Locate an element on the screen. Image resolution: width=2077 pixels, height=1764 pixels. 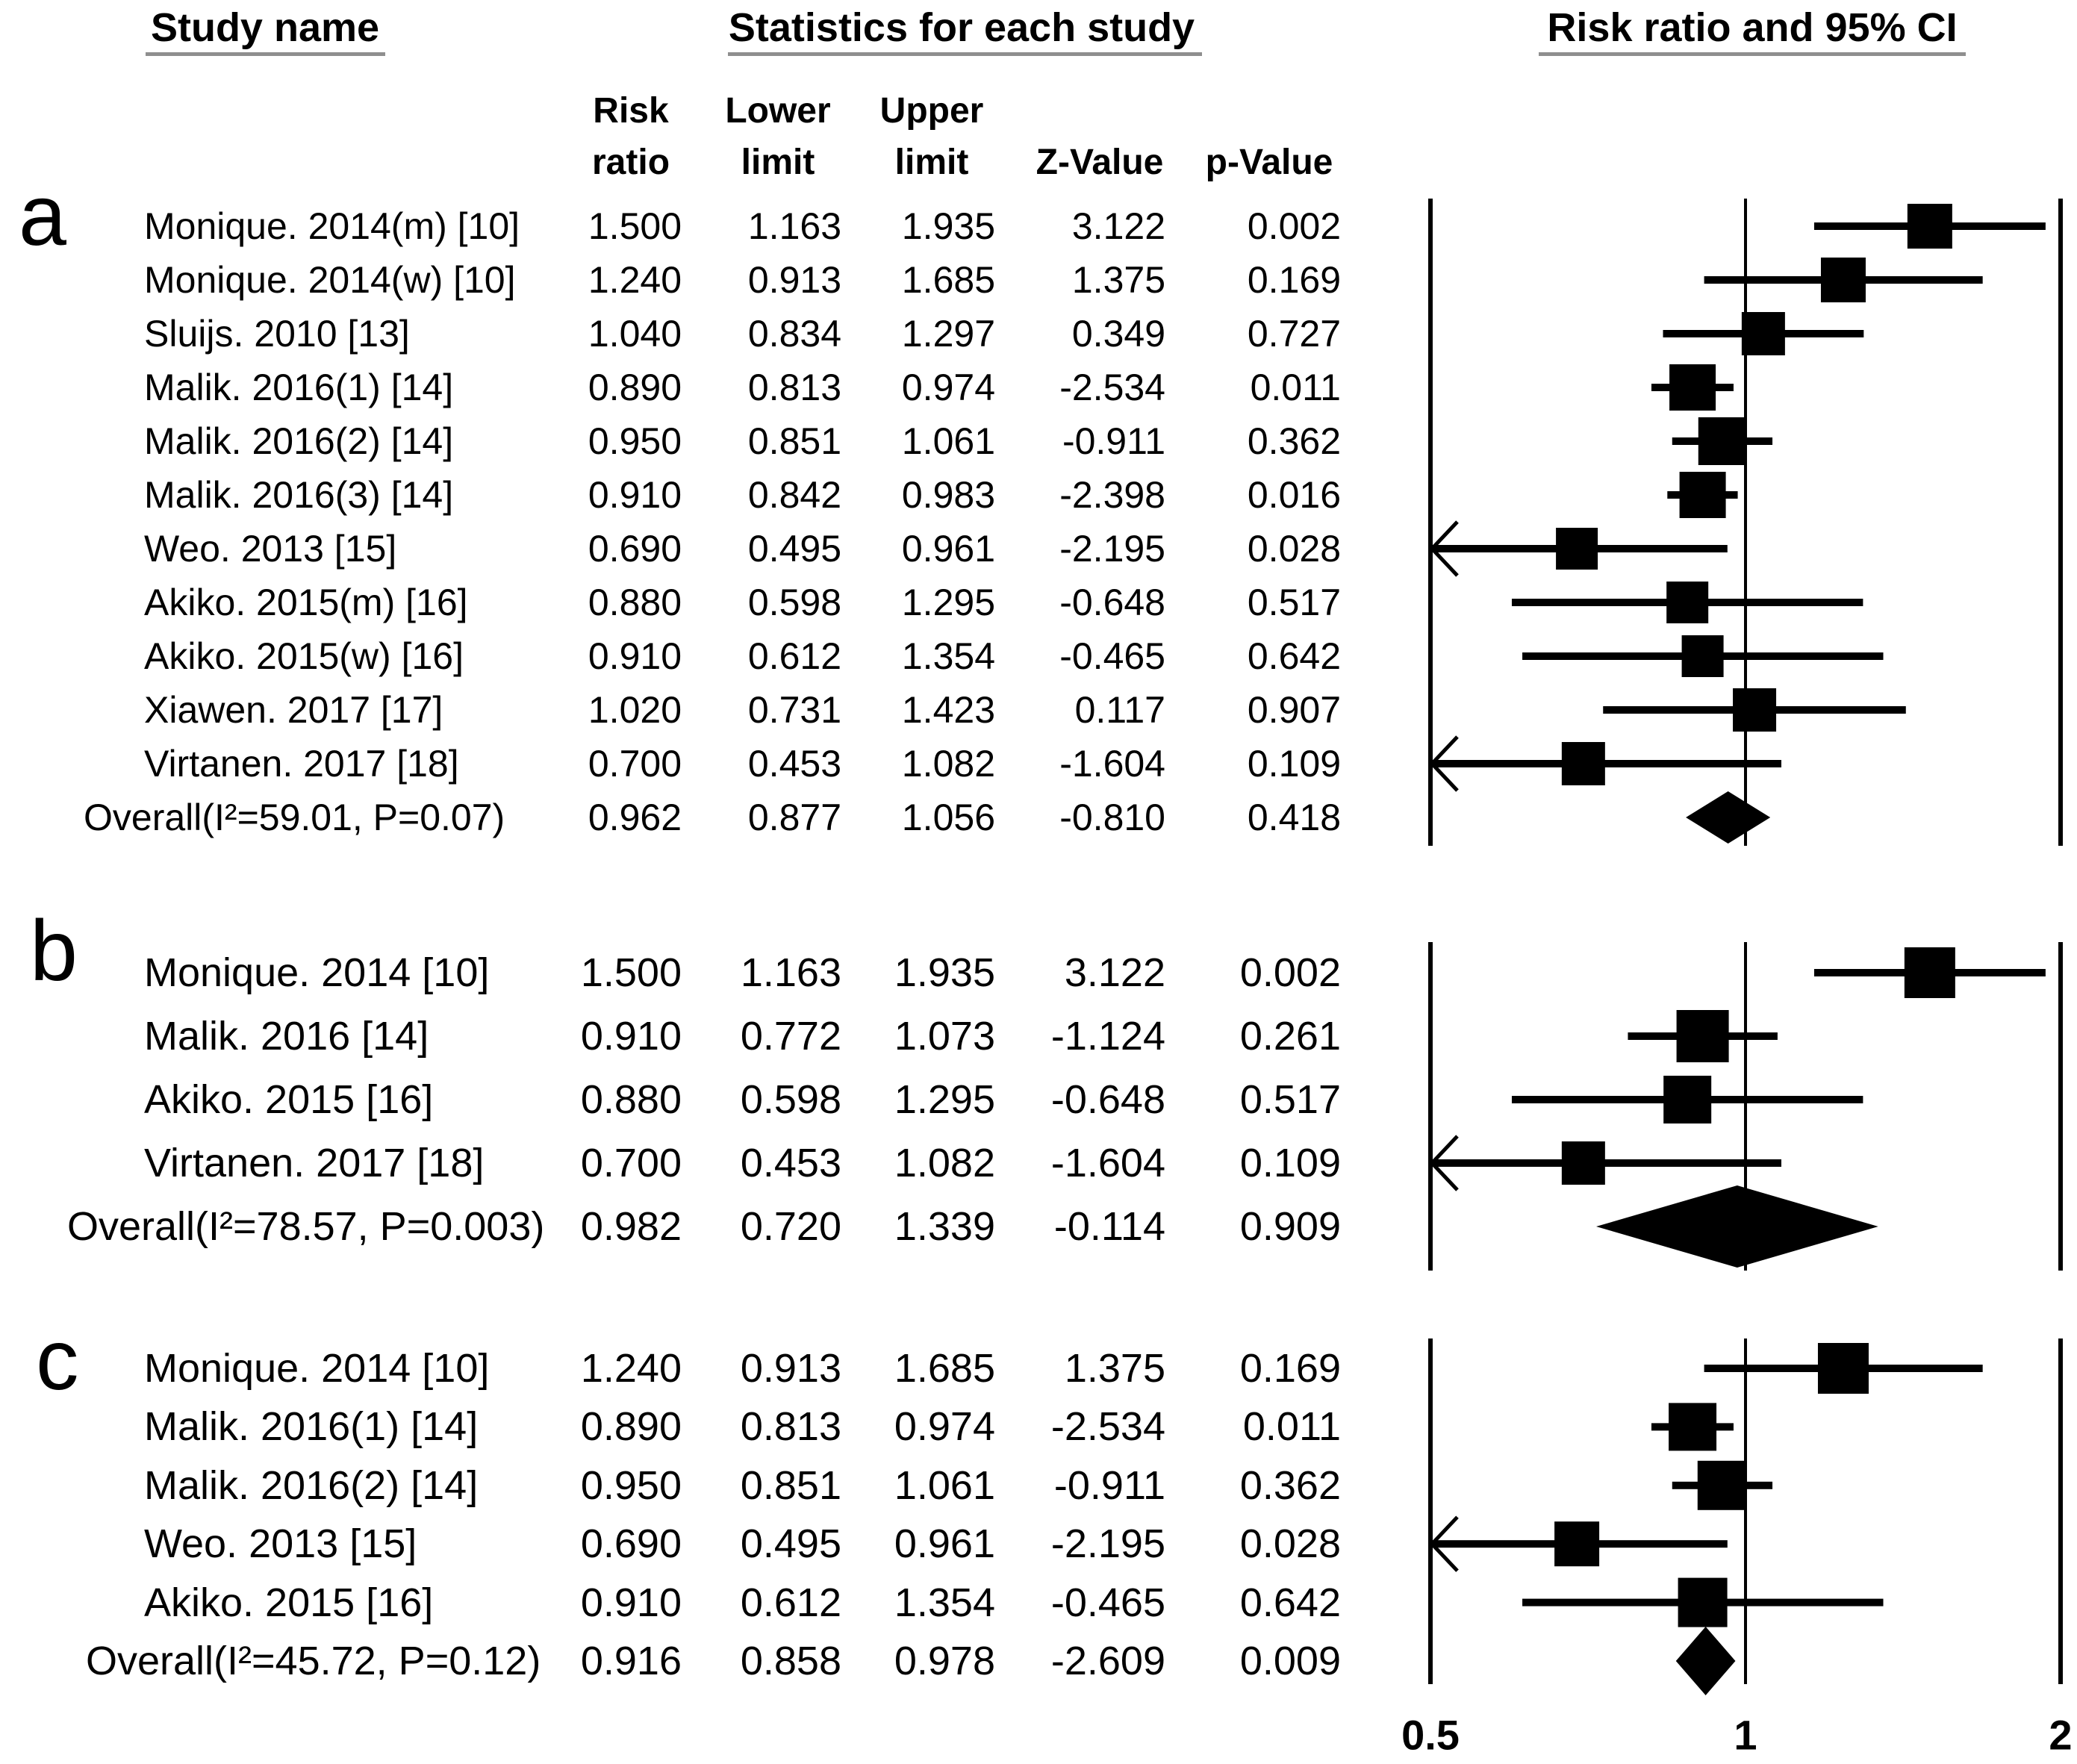
ci-line is located at coordinates (1605, 764).